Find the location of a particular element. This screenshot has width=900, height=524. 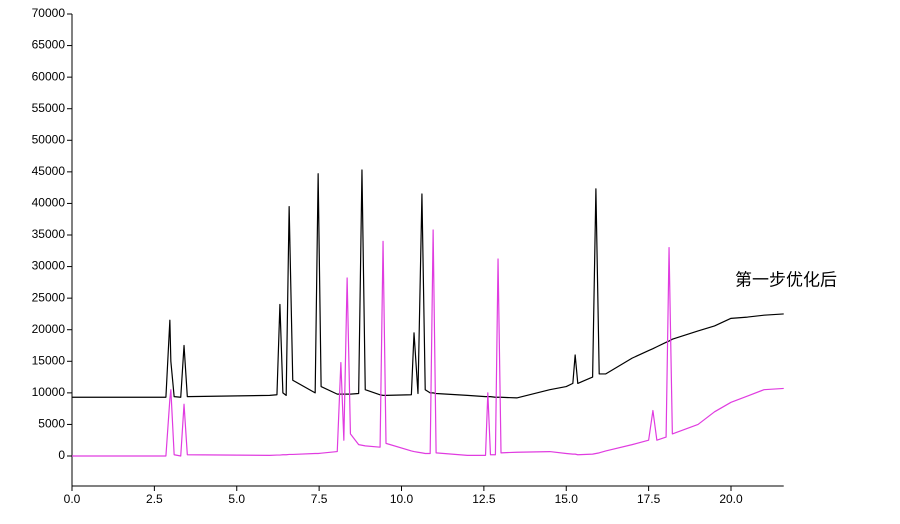

x-tick-label: 5.0 is located at coordinates (236, 499).